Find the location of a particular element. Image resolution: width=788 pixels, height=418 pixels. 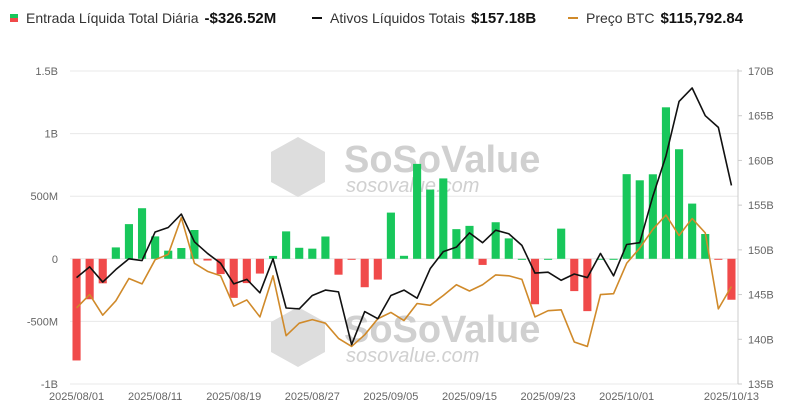

y-left-tick-label: -500M is located at coordinates (42, 322).